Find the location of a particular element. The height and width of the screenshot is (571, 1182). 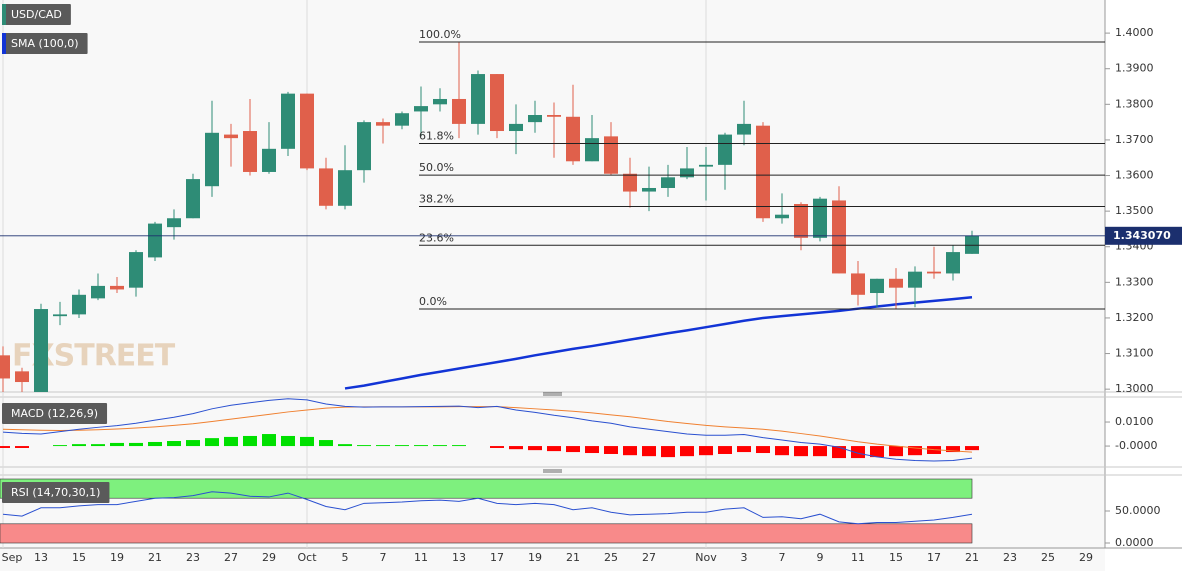

label-box: SMA (100,0) is located at coordinates (45, 43).